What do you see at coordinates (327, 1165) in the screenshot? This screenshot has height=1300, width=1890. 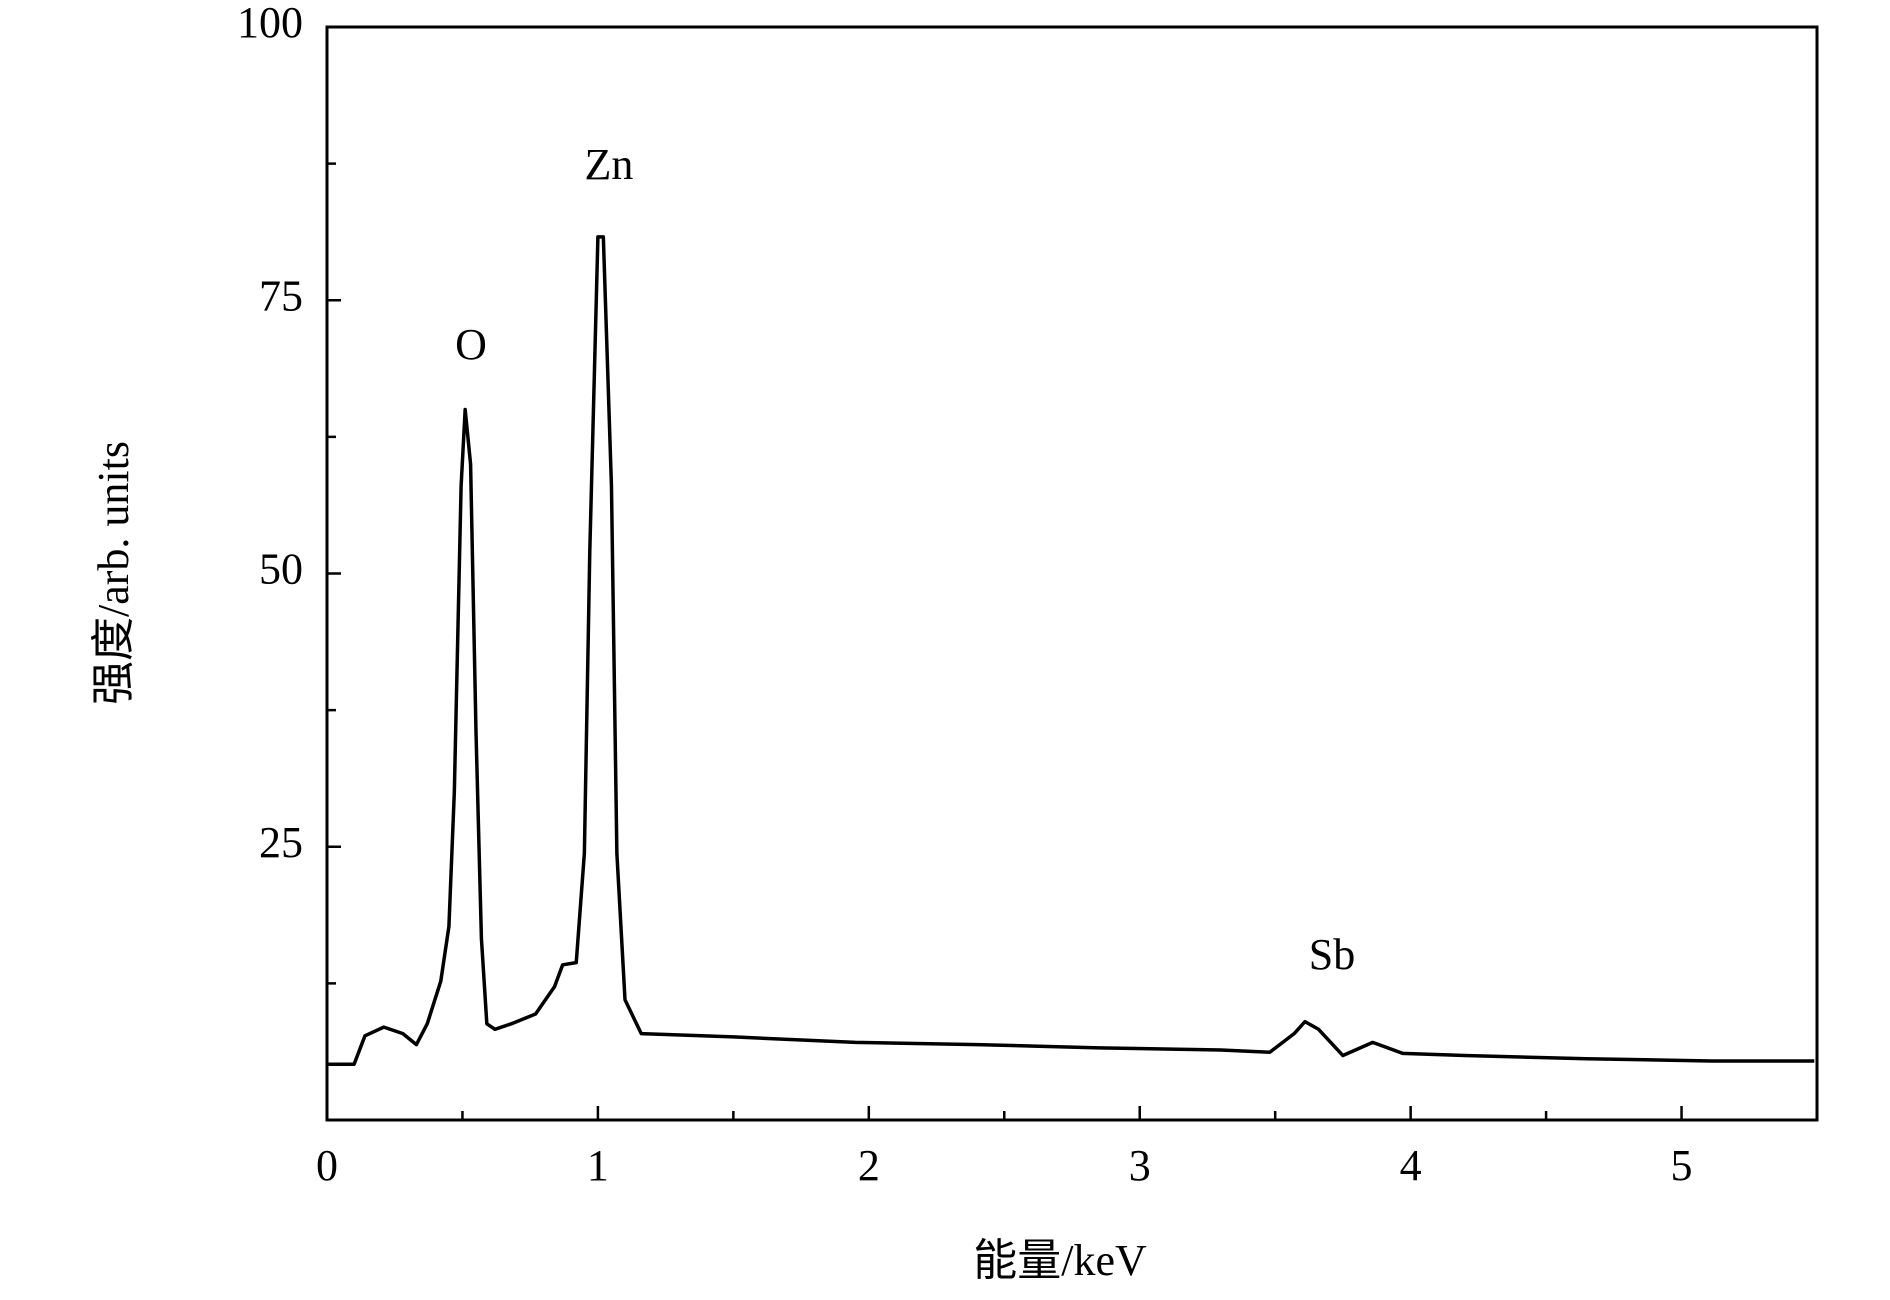 I see `x-tick-label: 0` at bounding box center [327, 1165].